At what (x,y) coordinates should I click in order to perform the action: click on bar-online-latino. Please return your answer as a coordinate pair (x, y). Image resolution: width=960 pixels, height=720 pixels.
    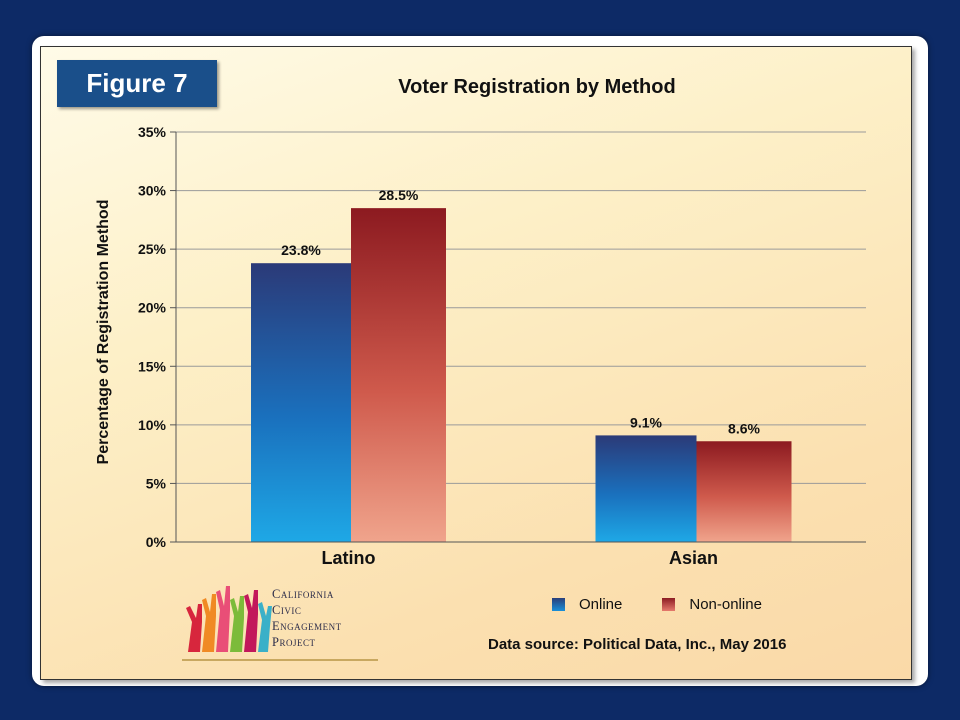
    Looking at the image, I should click on (301, 402).